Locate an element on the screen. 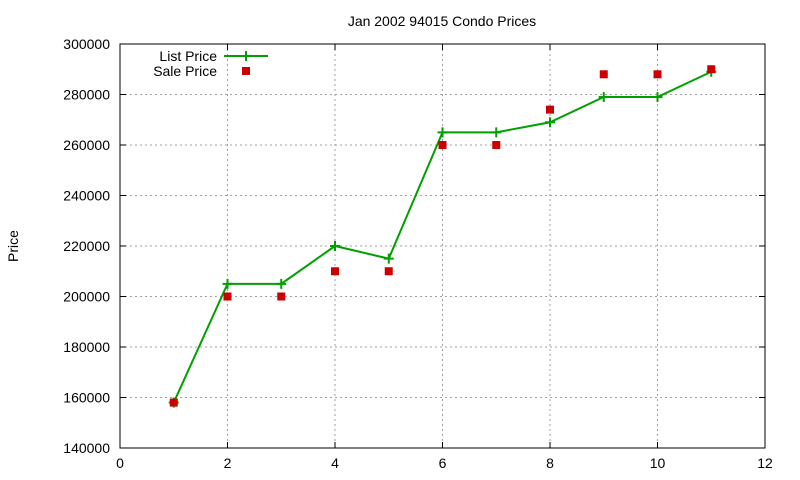 The height and width of the screenshot is (480, 800). chart-title: Jan 2002 94015 Condo Prices is located at coordinates (442, 21).